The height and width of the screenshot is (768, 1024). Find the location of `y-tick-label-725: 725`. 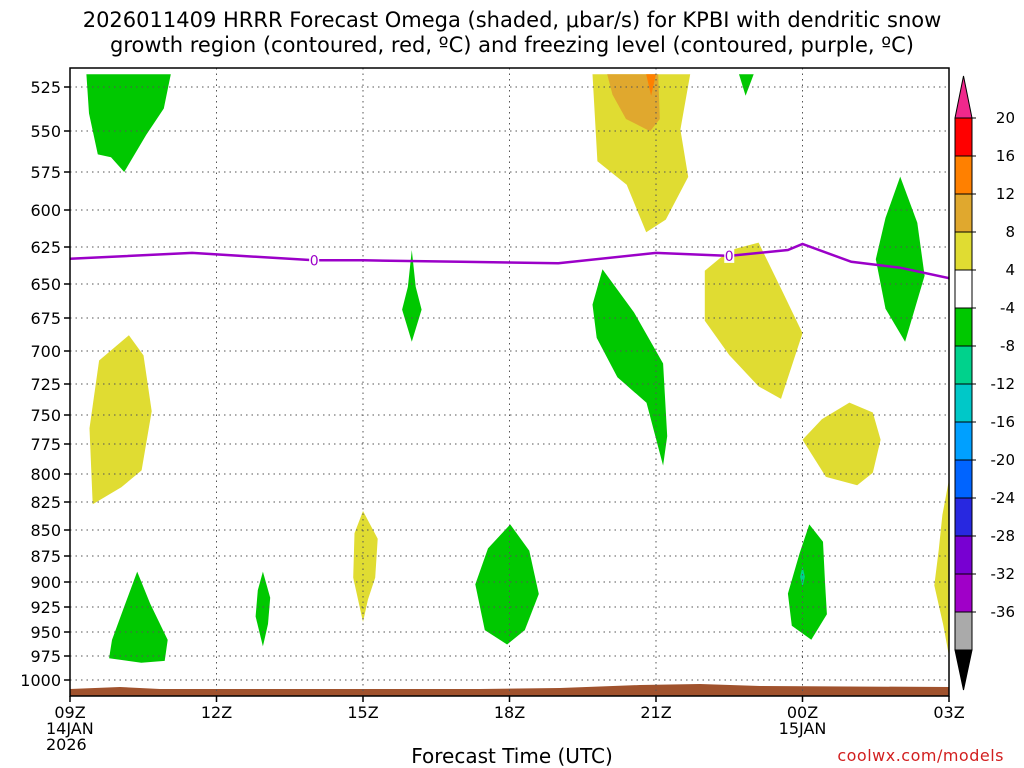

y-tick-label-725: 725 is located at coordinates (45, 384).